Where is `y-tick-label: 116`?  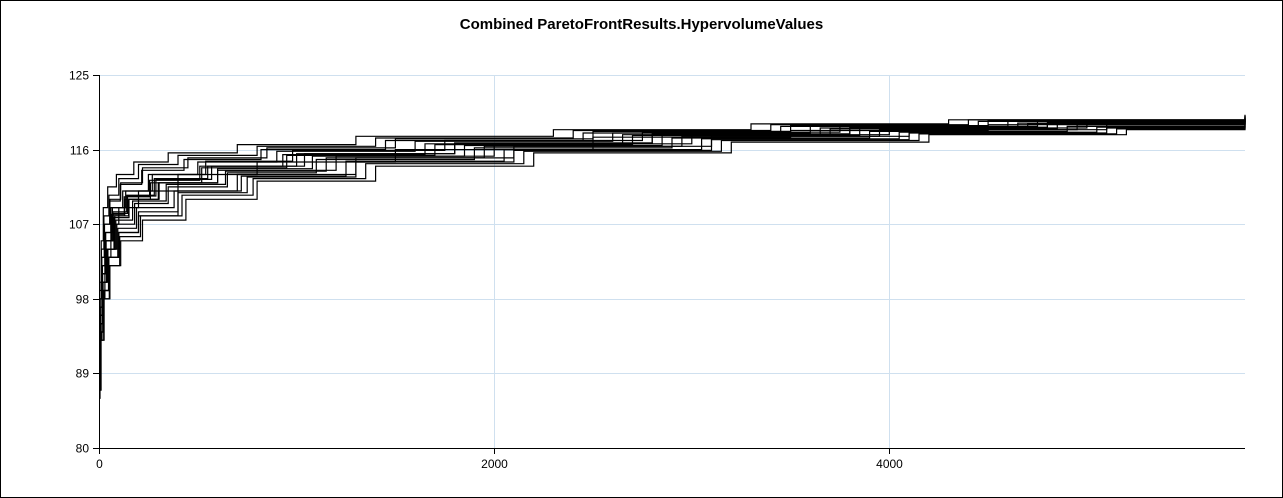
y-tick-label: 116 is located at coordinates (79, 151).